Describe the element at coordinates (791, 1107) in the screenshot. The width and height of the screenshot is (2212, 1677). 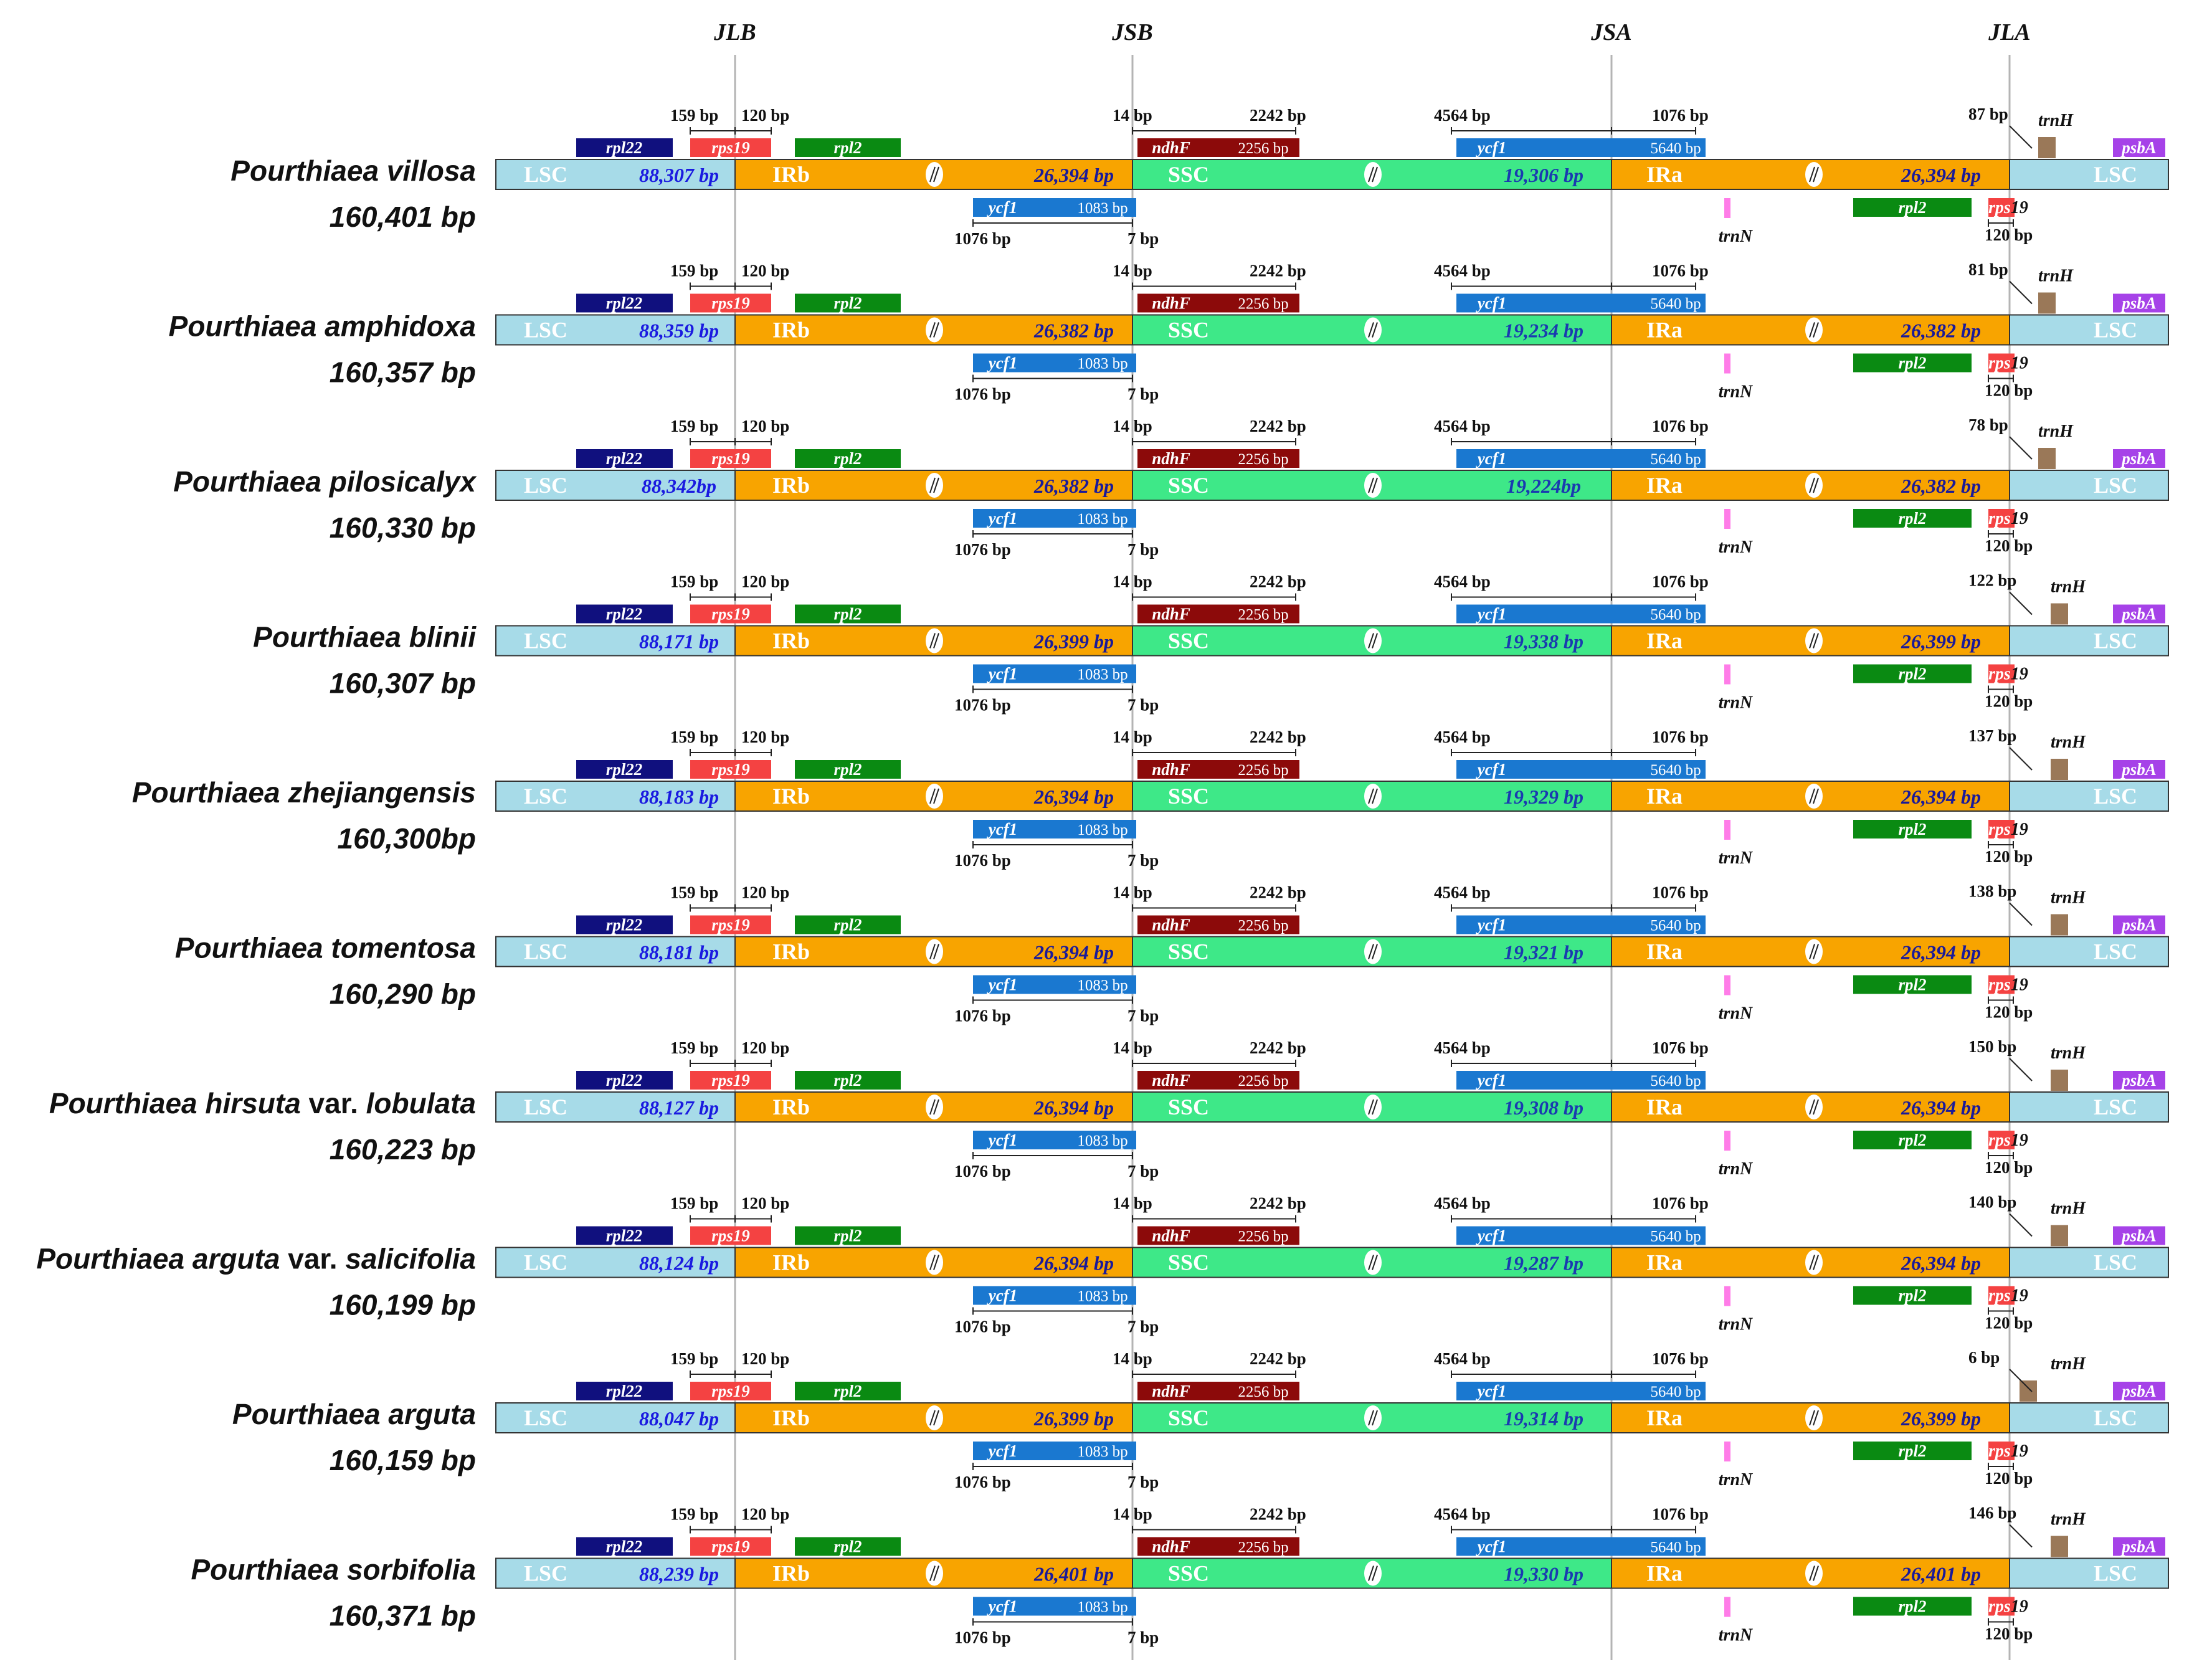
I see `region-irb-label: IRb` at that location.